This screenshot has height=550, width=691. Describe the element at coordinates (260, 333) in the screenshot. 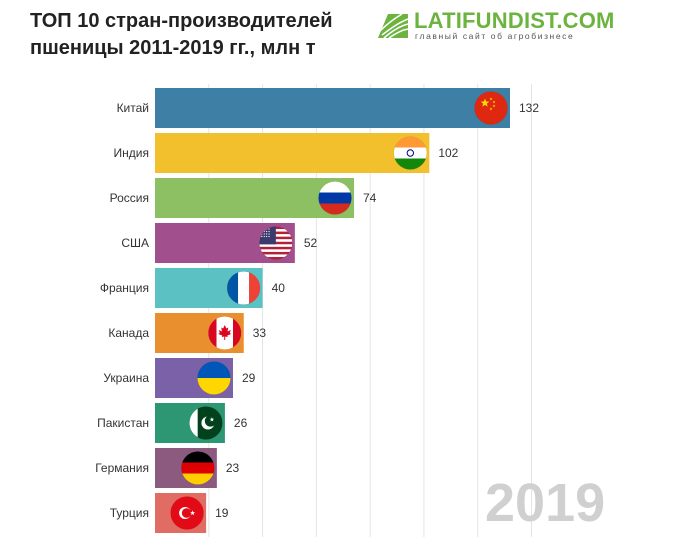

I see `value-label: 33` at that location.